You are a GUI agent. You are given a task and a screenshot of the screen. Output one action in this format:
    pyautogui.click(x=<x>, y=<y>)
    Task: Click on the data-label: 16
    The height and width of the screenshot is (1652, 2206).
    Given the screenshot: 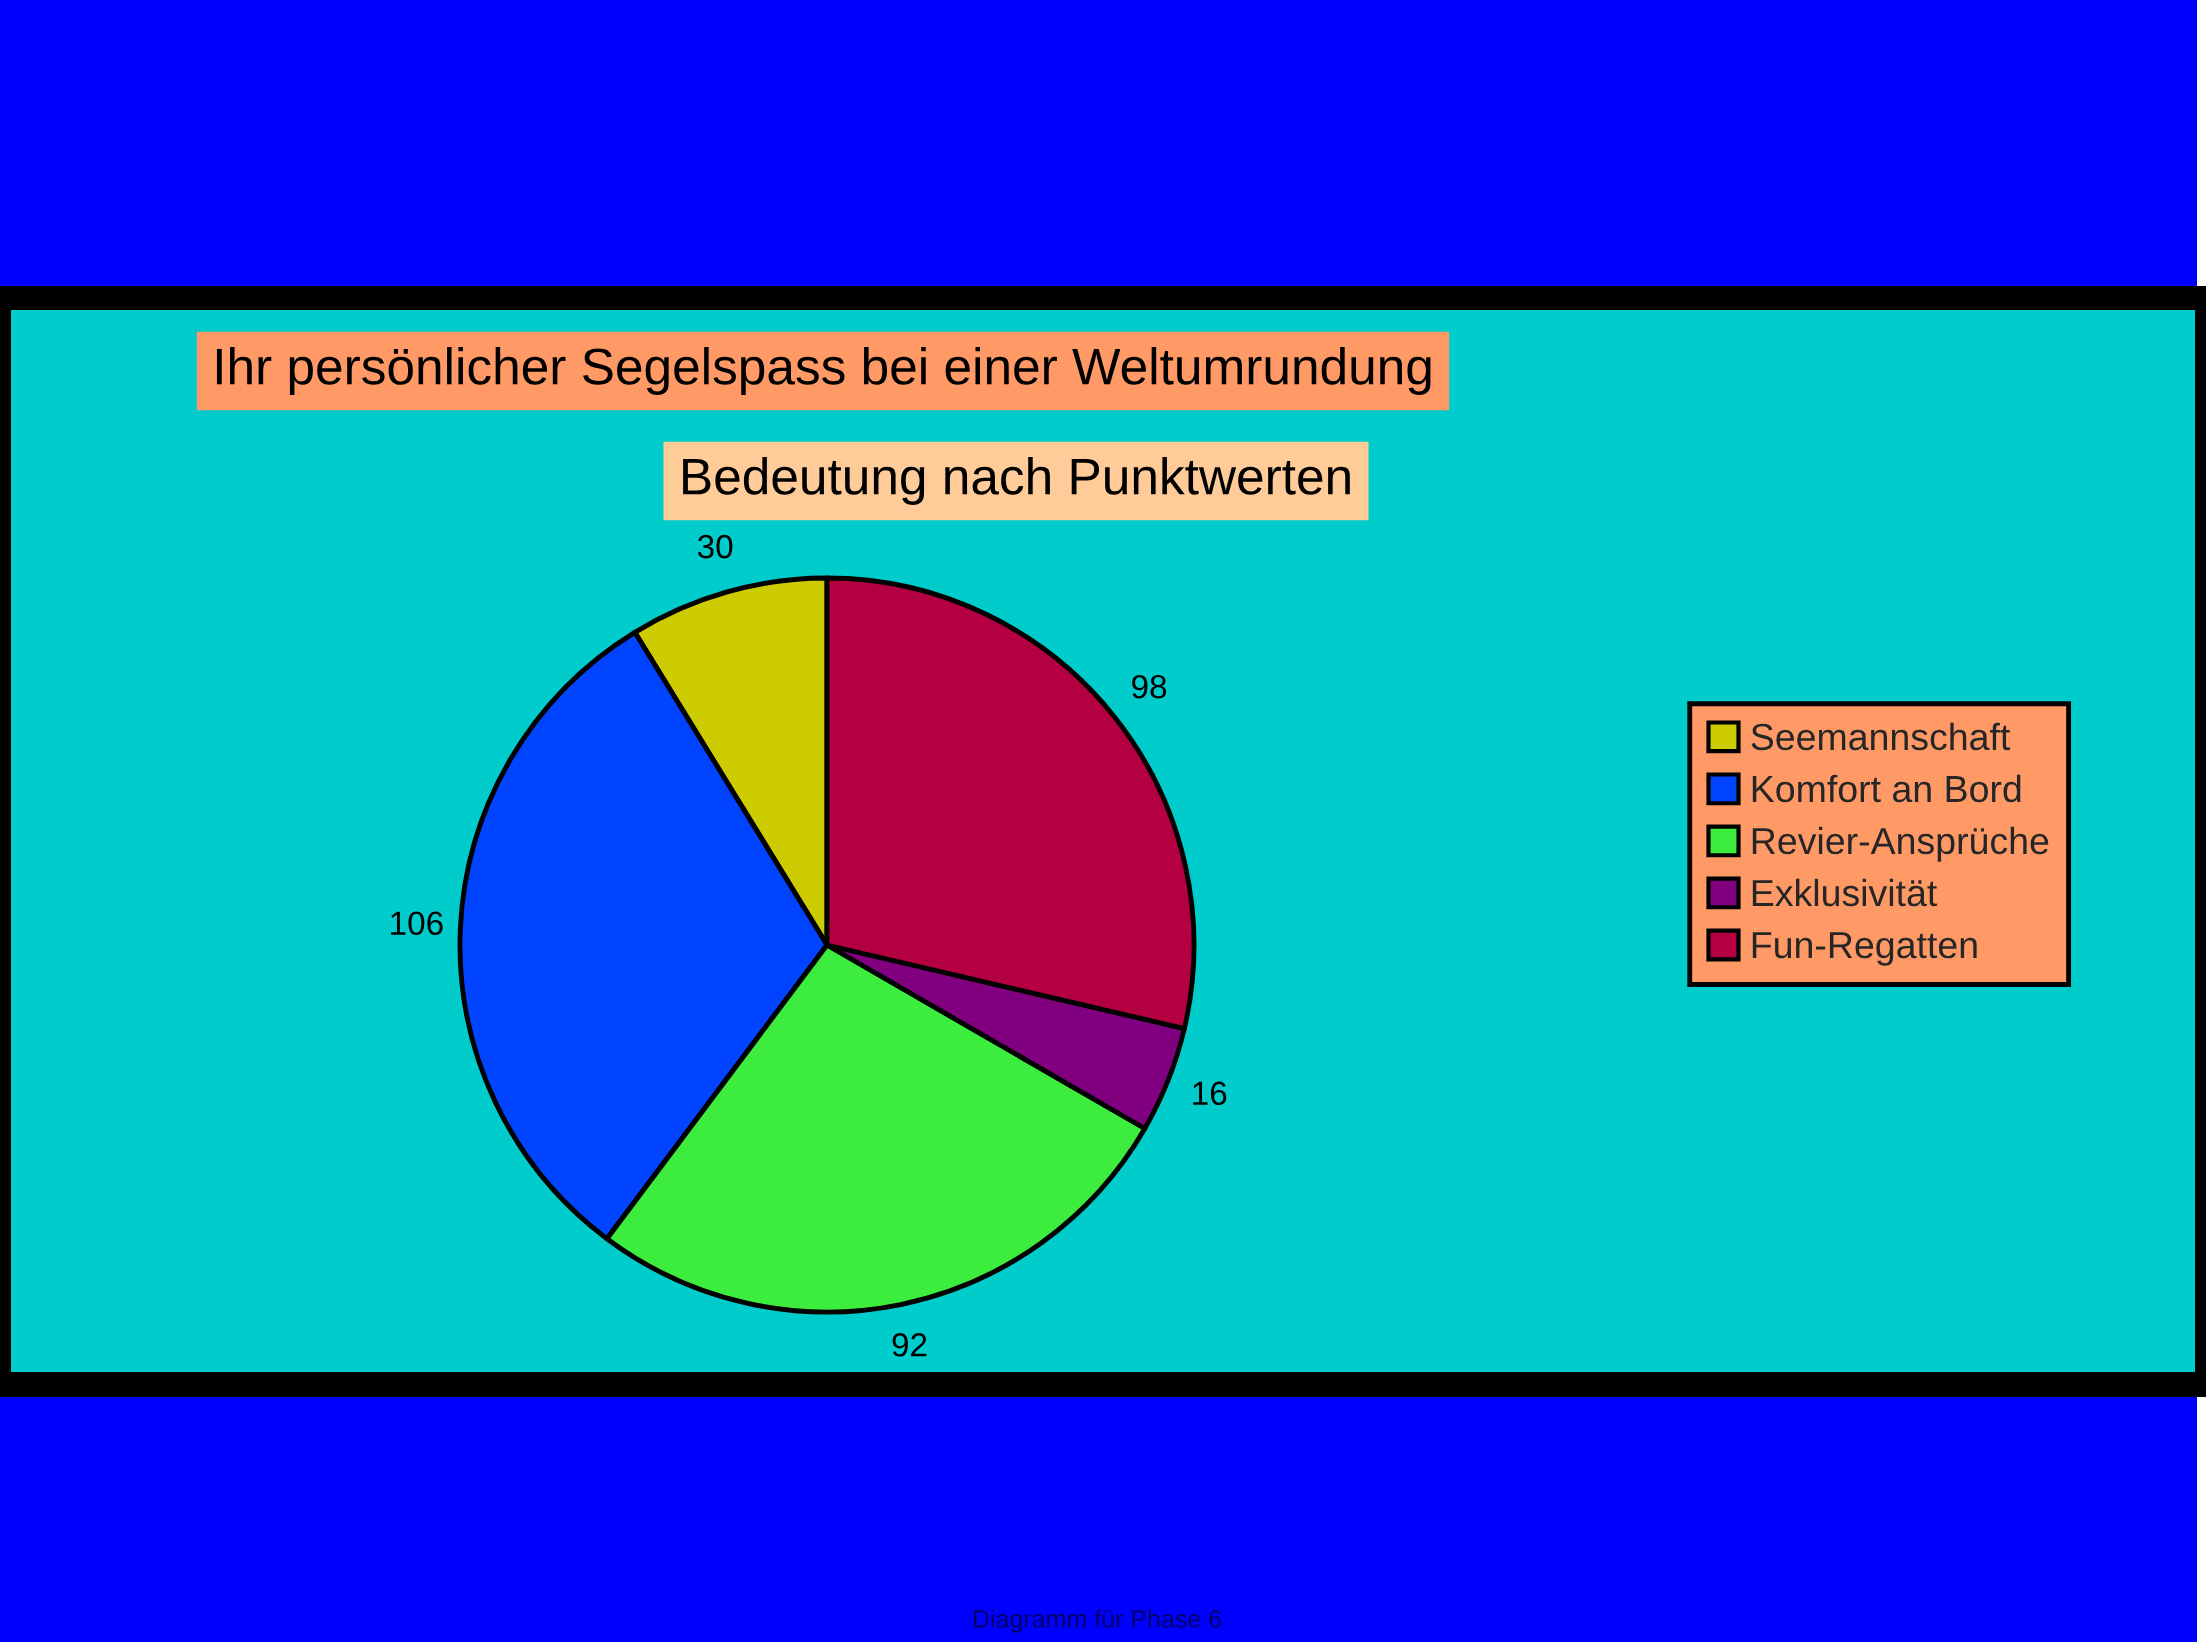 What is the action you would take?
    pyautogui.click(x=1210, y=1093)
    